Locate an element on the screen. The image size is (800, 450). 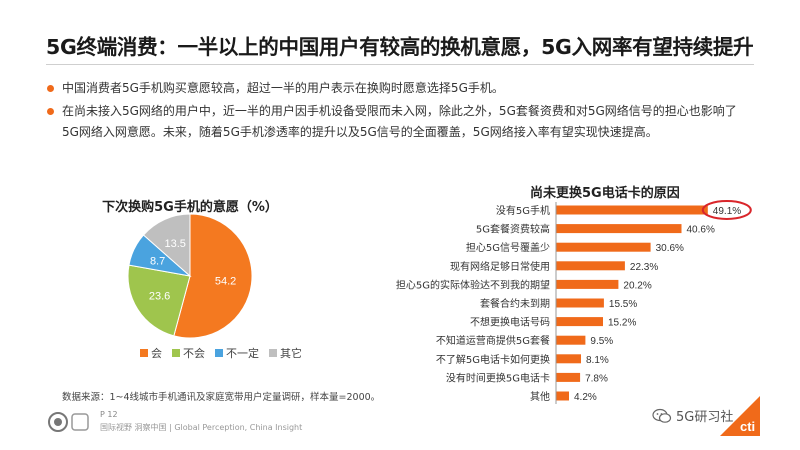
legend-item-buyiding: 不一定 is located at coordinates (237, 353).